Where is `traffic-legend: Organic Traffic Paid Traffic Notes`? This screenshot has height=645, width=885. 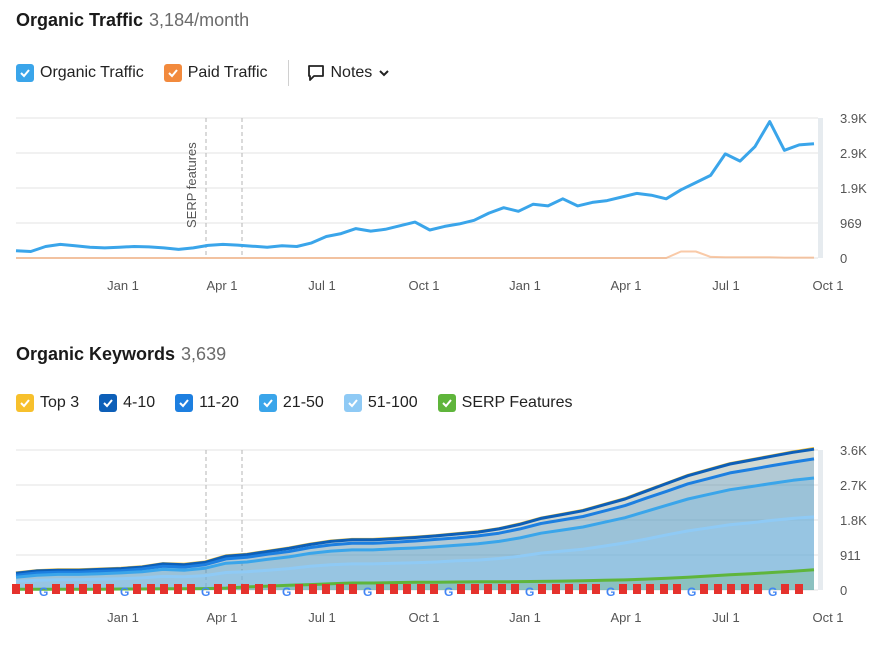
traffic-legend: Organic Traffic Paid Traffic Notes is located at coordinates (203, 73).